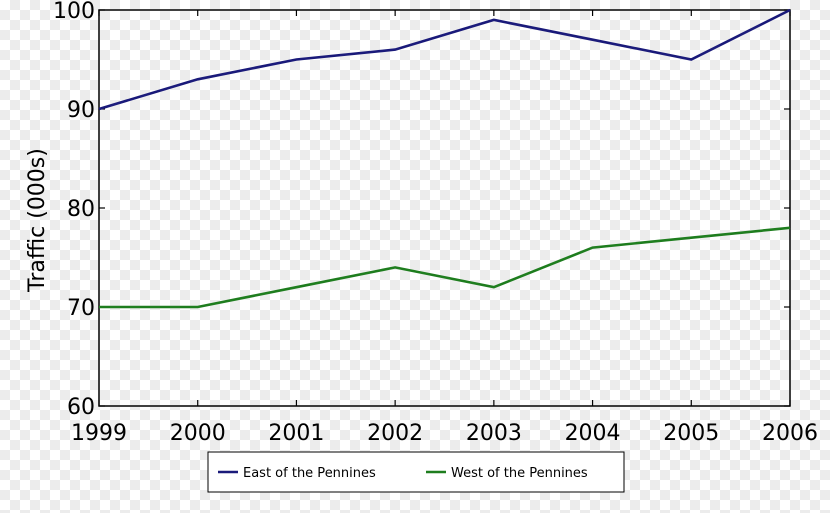  I want to click on x-tick-label: 2004, so click(593, 433).